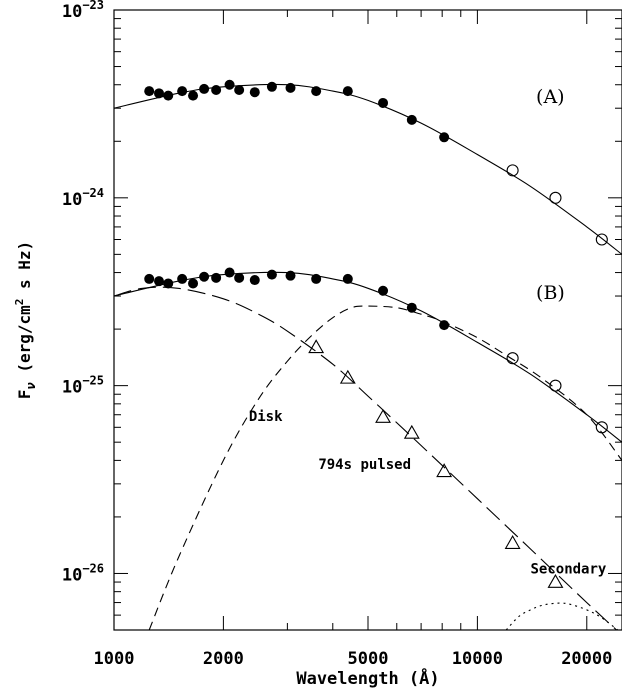  Describe the element at coordinates (31, 385) in the screenshot. I see `y-axis-title-part: ν` at that location.